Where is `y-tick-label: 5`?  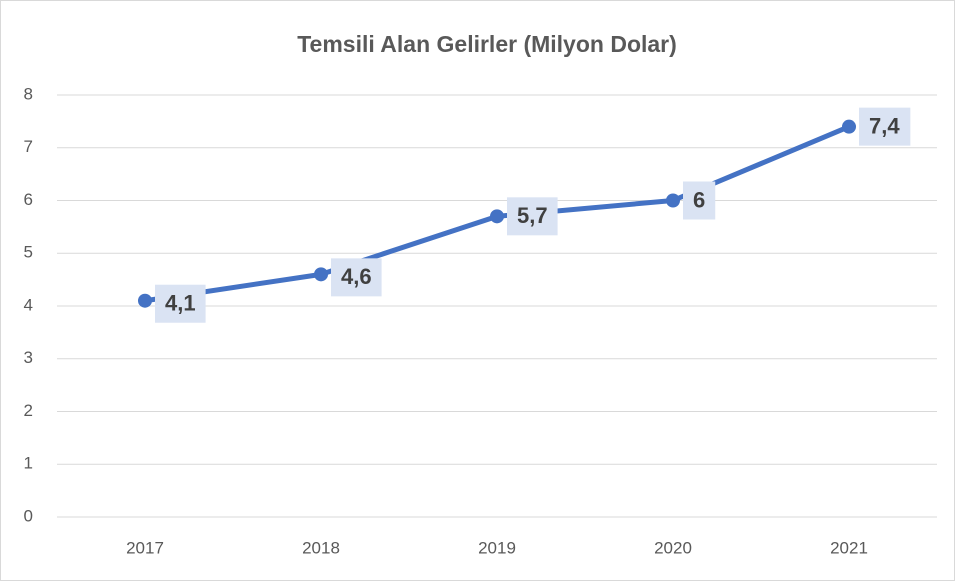
y-tick-label: 5 is located at coordinates (28, 252).